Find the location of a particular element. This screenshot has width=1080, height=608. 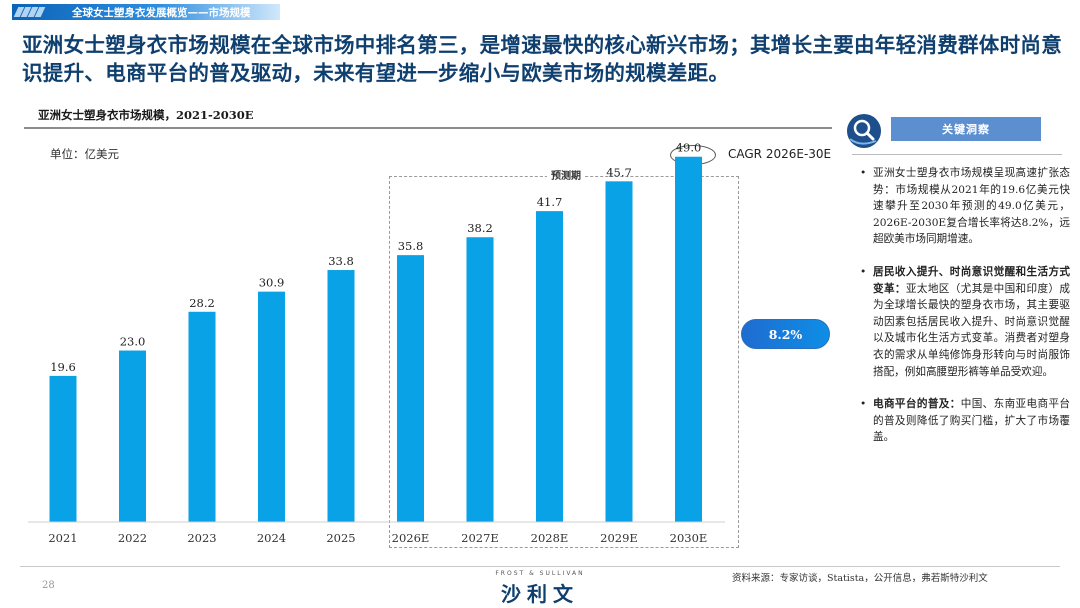

value-label: 30.9 is located at coordinates (272, 283).